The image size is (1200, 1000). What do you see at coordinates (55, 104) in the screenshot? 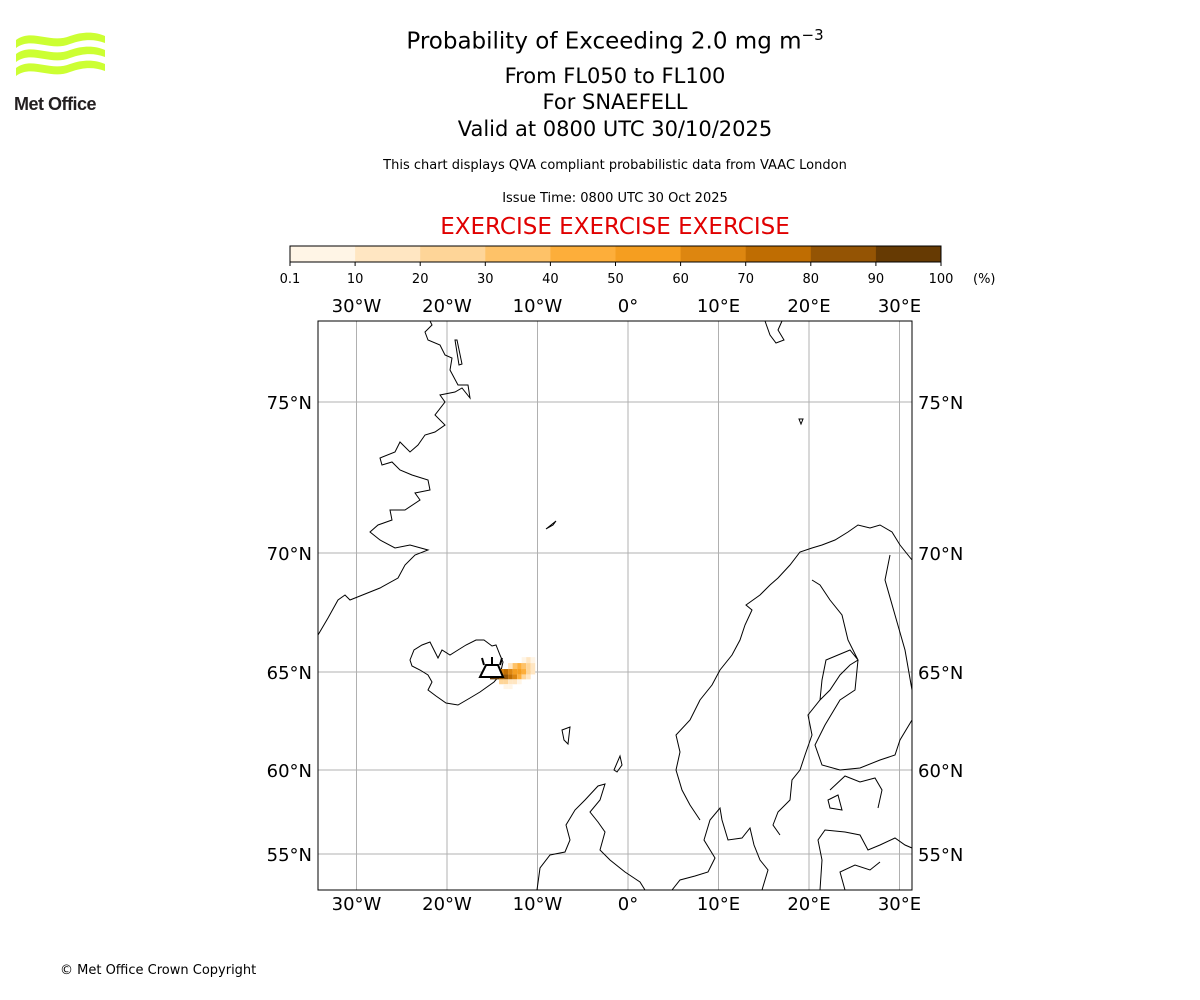
I see `logo-text: Met Office` at bounding box center [55, 104].